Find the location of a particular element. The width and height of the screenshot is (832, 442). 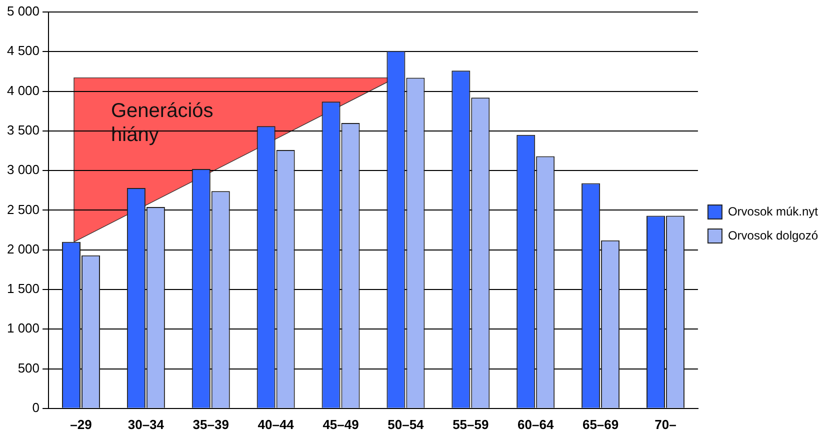

y-tick-label: 500 is located at coordinates (29, 368).